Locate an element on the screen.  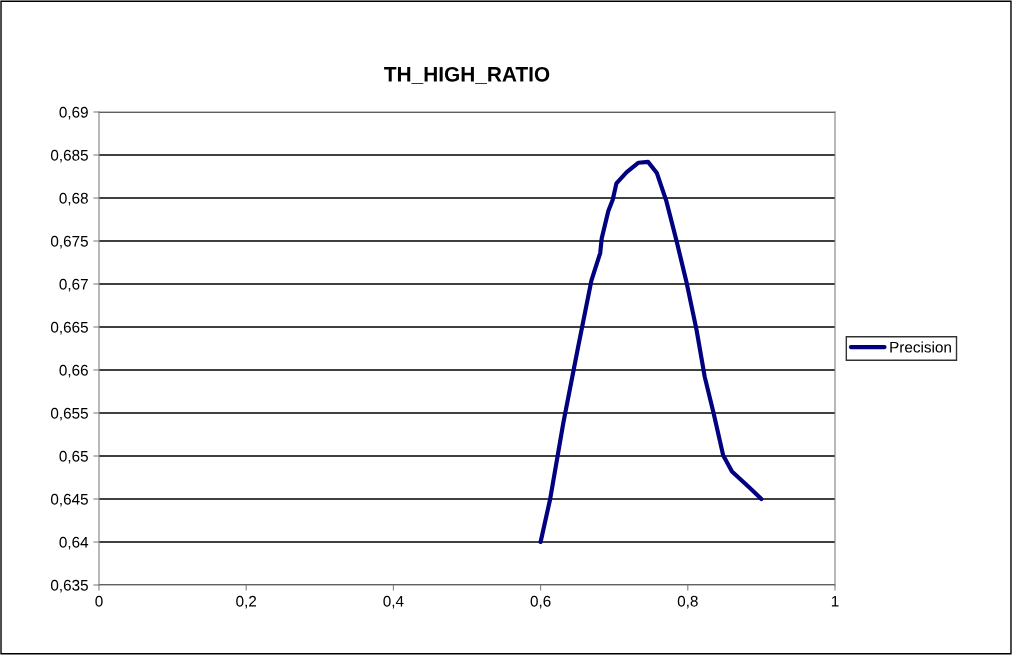
legend-label: Precision is located at coordinates (920, 347).